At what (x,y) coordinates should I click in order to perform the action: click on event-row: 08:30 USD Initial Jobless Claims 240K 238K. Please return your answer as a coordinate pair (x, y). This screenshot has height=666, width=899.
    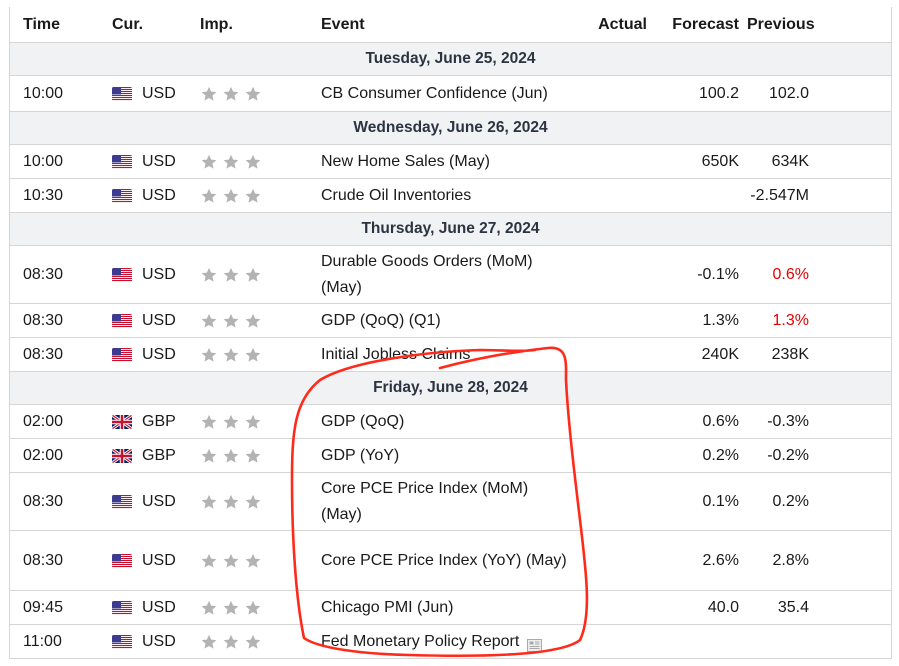
    Looking at the image, I should click on (450, 355).